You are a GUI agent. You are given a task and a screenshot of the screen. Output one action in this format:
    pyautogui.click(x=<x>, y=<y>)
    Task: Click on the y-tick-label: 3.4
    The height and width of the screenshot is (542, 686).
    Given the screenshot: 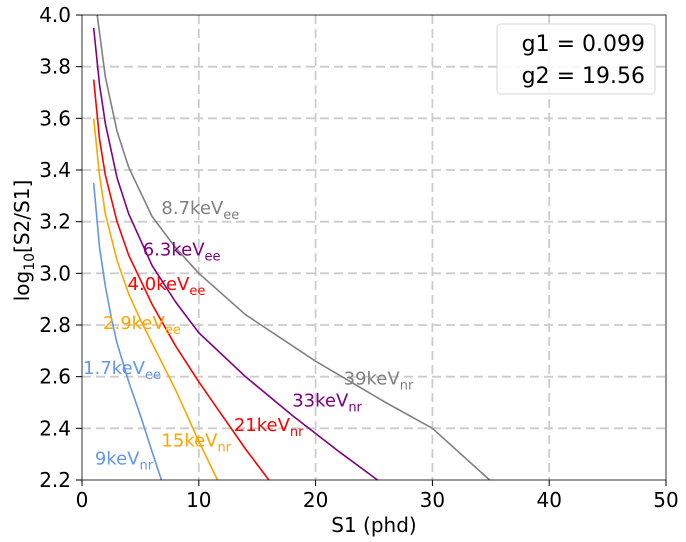 What is the action you would take?
    pyautogui.click(x=55, y=170)
    